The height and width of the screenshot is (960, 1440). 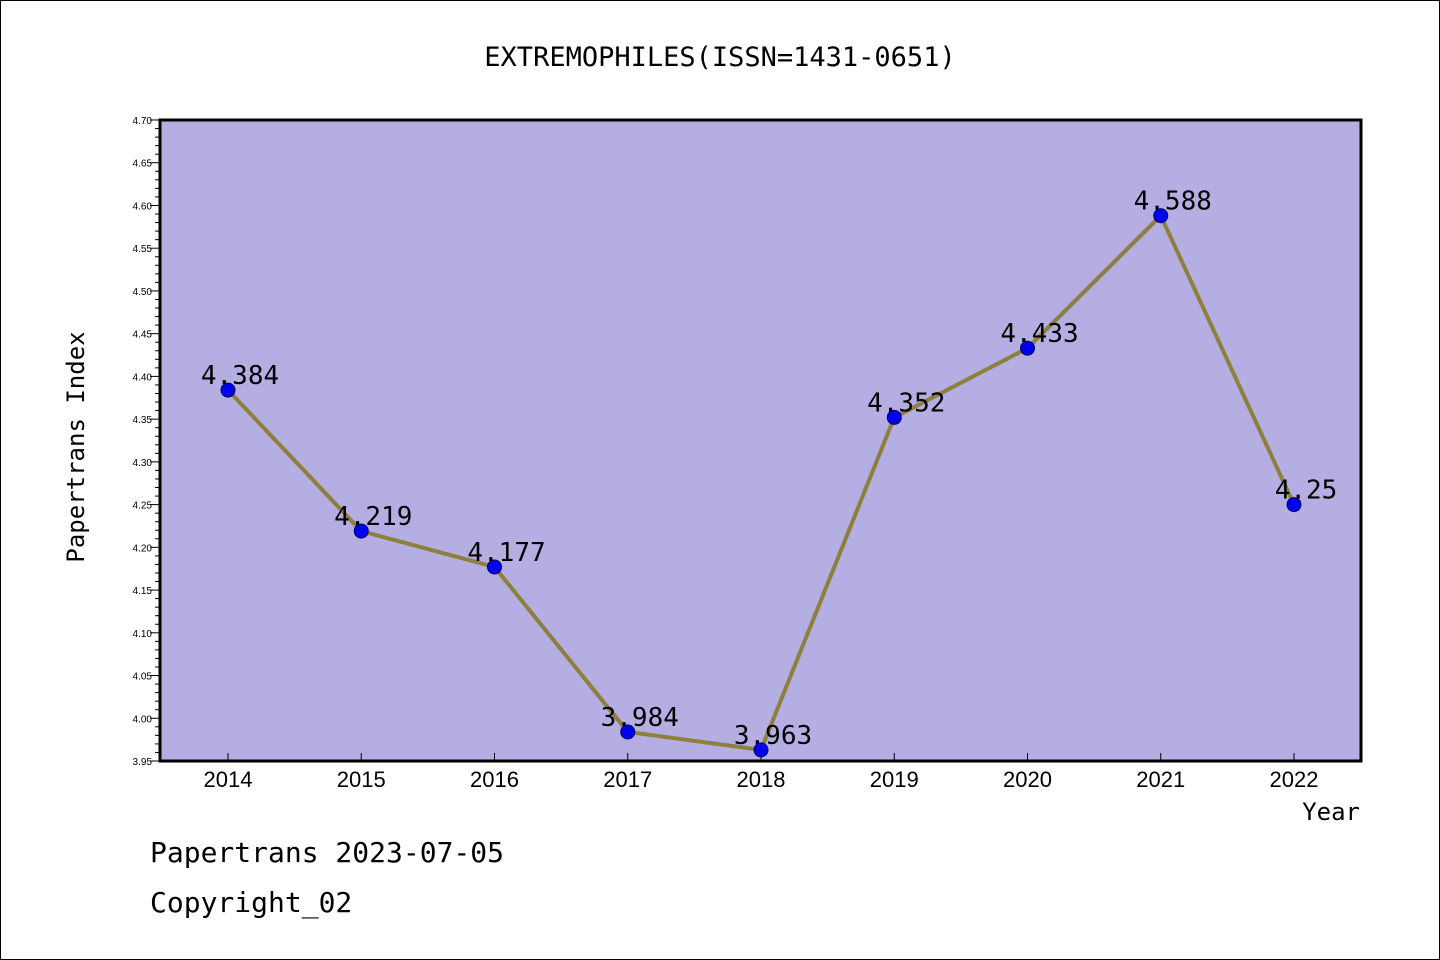 What do you see at coordinates (1331, 812) in the screenshot?
I see `x-axis-title: Year` at bounding box center [1331, 812].